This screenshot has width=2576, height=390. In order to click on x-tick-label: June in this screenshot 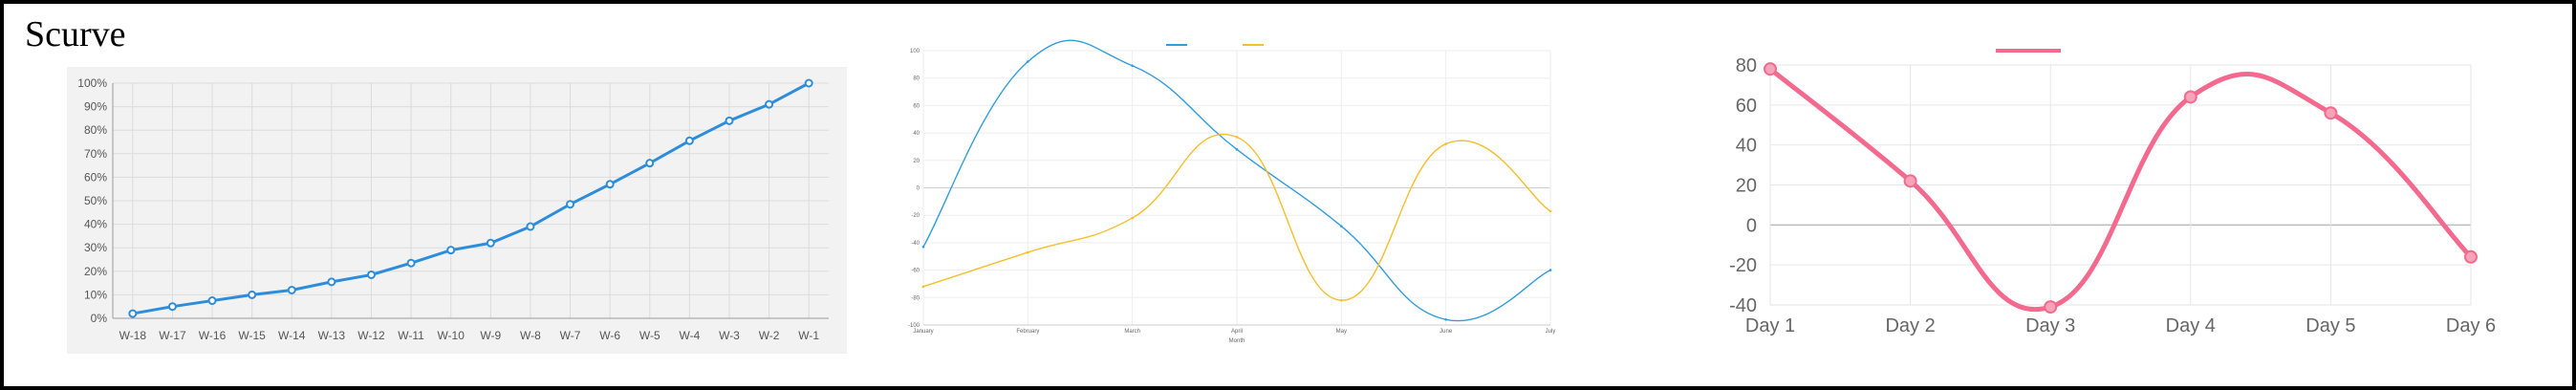, I will do `click(1446, 332)`.